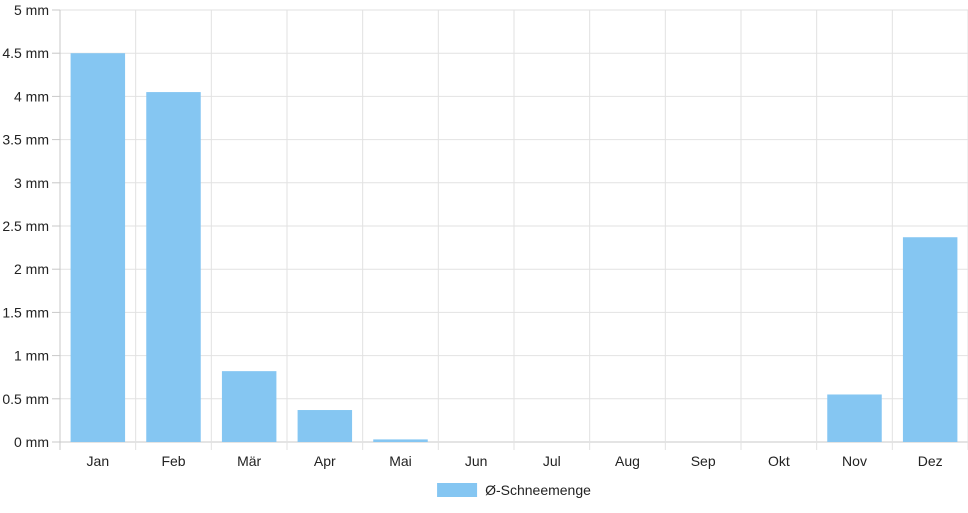 This screenshot has height=513, width=968. I want to click on y-tick-label: 1 mm, so click(31, 356).